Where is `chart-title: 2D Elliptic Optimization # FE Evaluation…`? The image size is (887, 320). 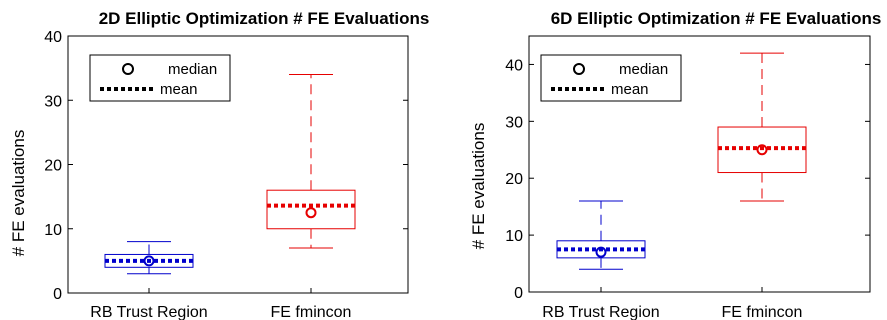
chart-title: 2D Elliptic Optimization # FE Evaluation… is located at coordinates (264, 18).